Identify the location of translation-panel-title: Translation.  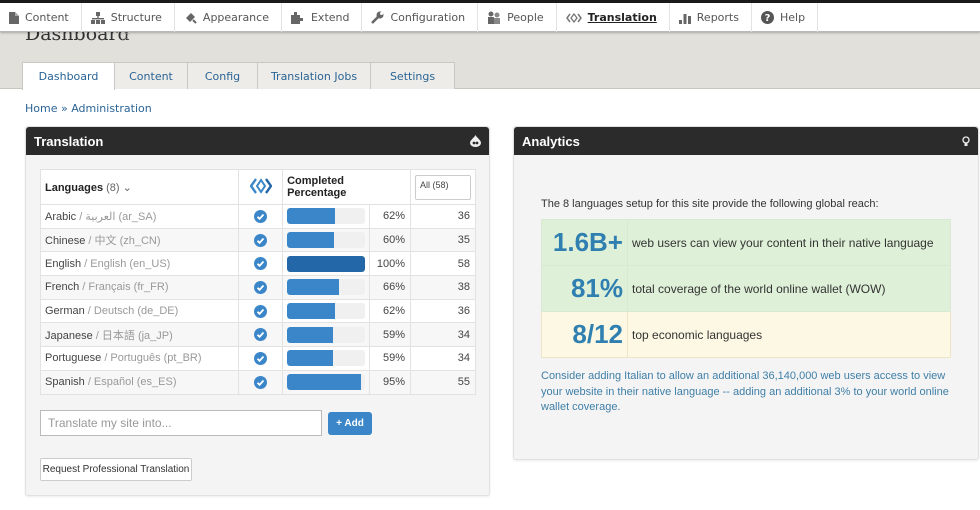
(69, 141).